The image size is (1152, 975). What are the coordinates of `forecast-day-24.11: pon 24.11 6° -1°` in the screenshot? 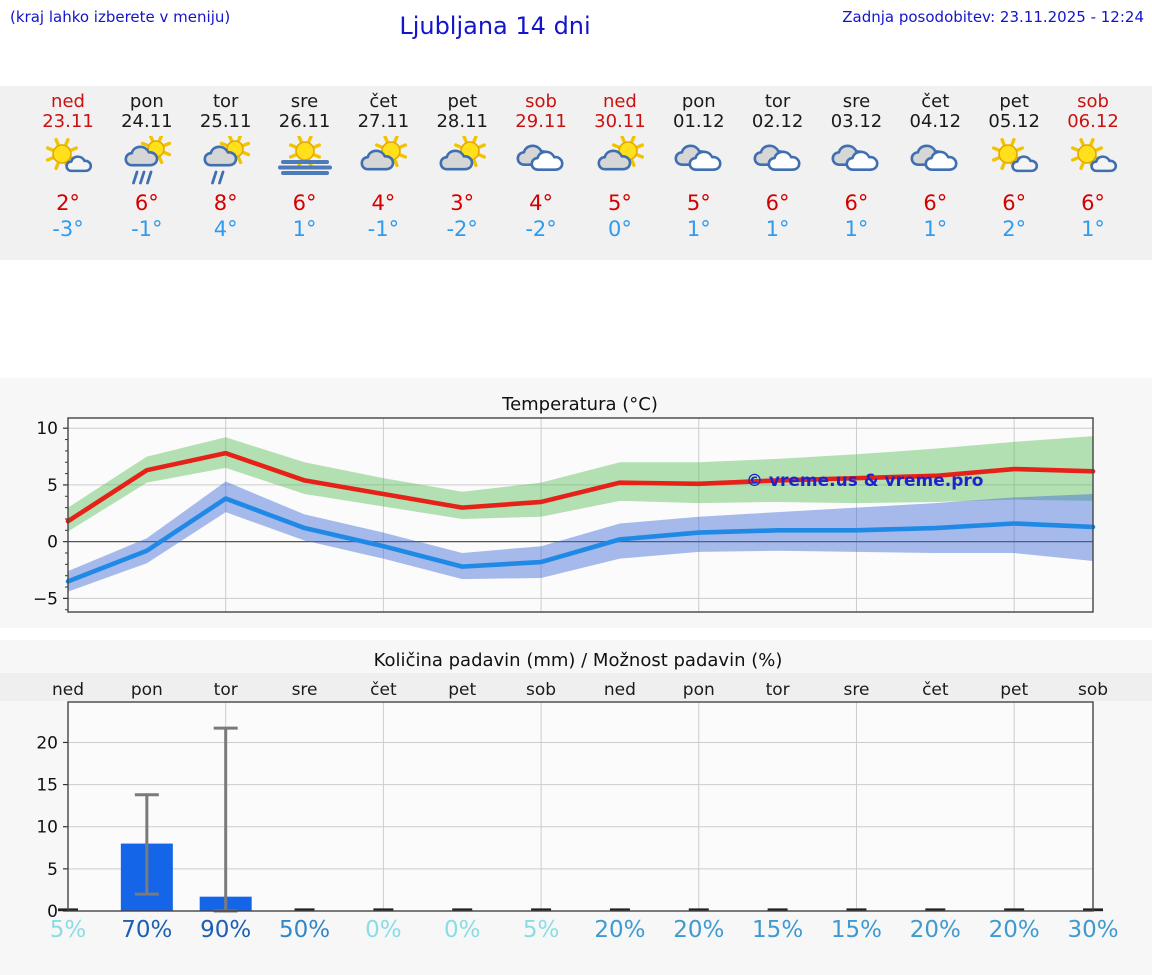 It's located at (147, 164).